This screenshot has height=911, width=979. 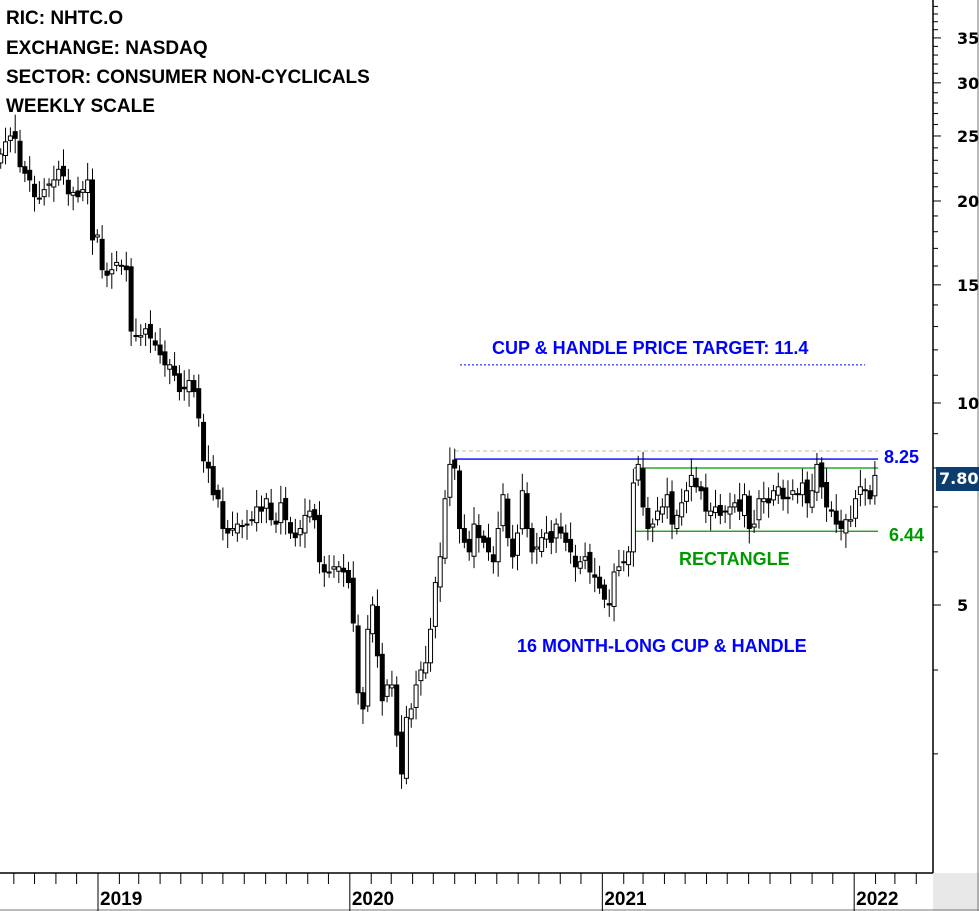 What do you see at coordinates (968, 201) in the screenshot?
I see `y-tick-label: 20` at bounding box center [968, 201].